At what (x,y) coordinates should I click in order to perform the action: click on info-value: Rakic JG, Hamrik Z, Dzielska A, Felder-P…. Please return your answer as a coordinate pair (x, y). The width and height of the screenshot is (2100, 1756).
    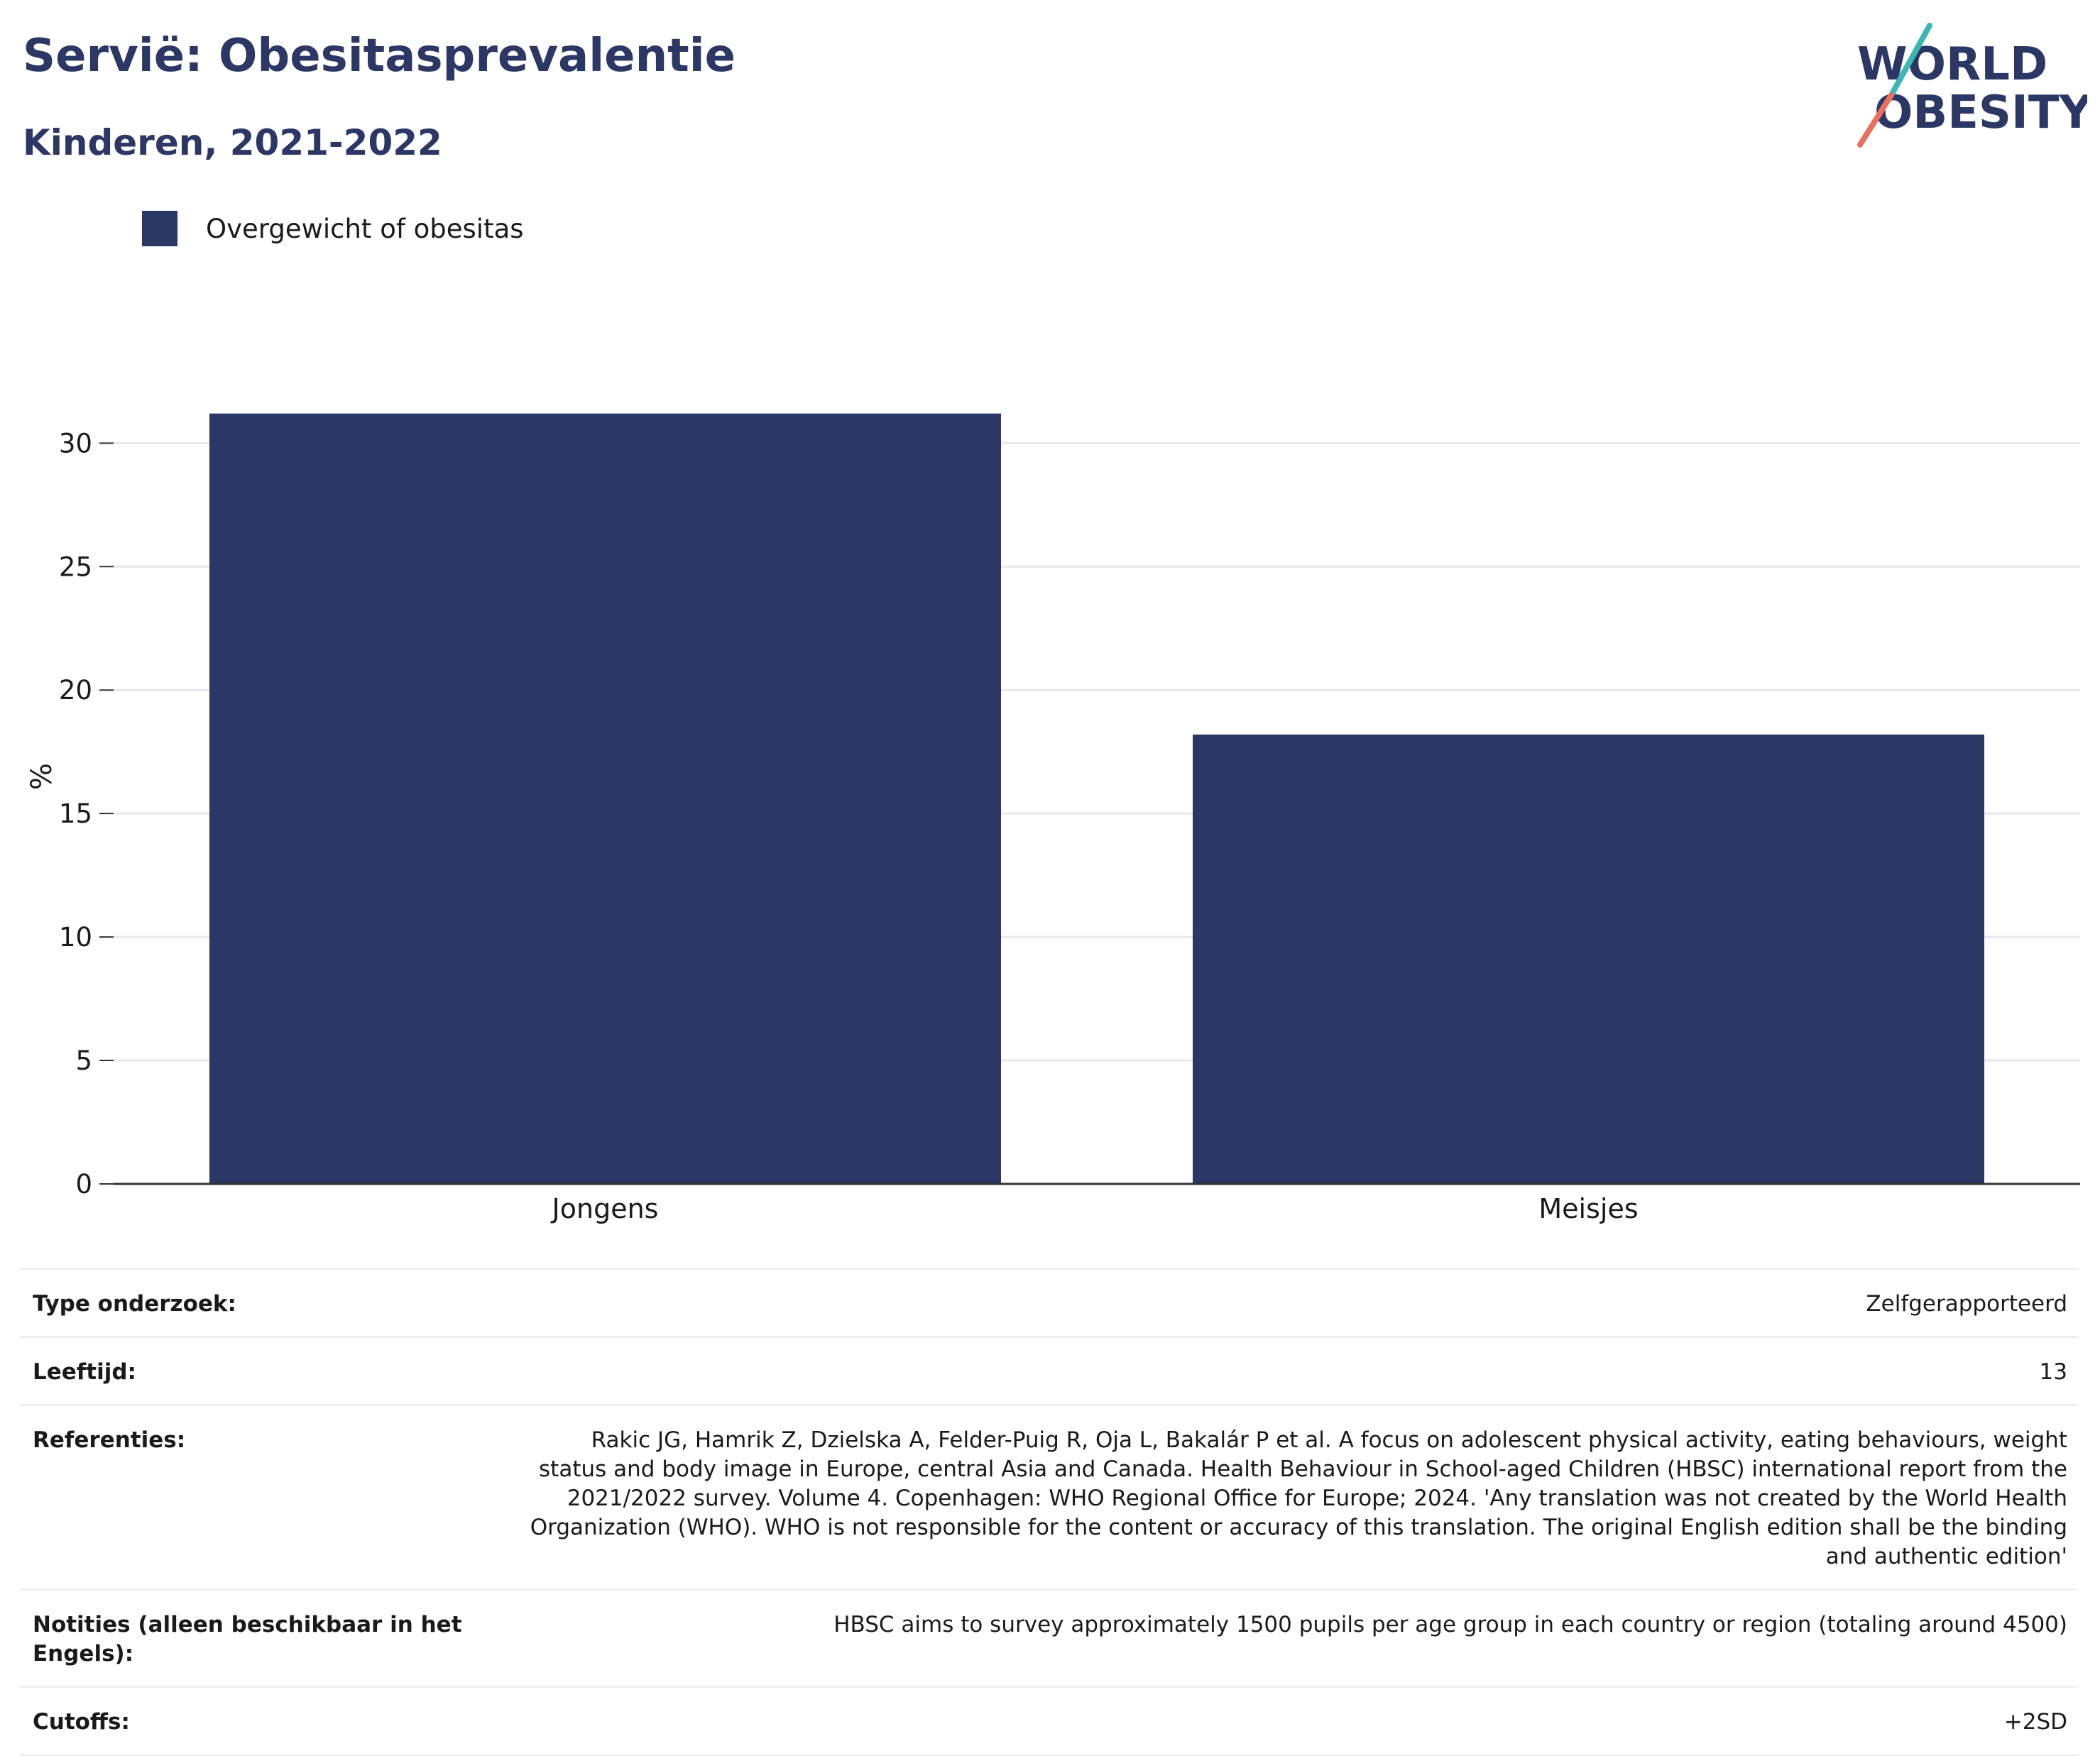
    Looking at the image, I should click on (1298, 1498).